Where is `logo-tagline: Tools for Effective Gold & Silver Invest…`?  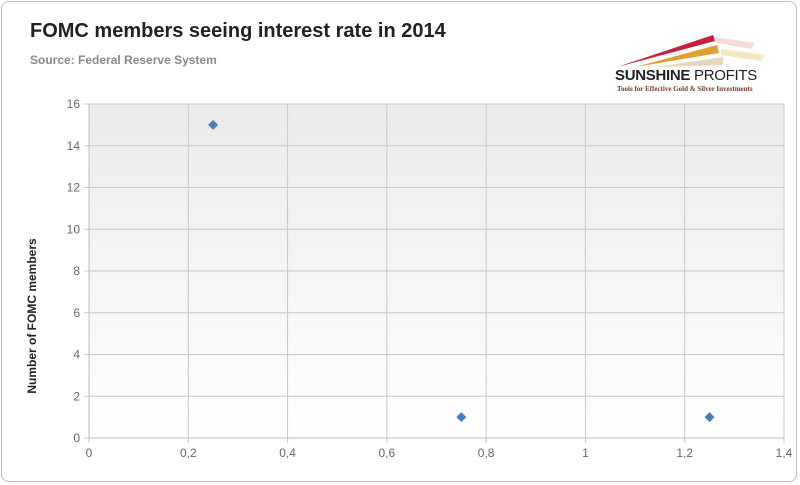 logo-tagline: Tools for Effective Gold & Silver Invest… is located at coordinates (685, 89).